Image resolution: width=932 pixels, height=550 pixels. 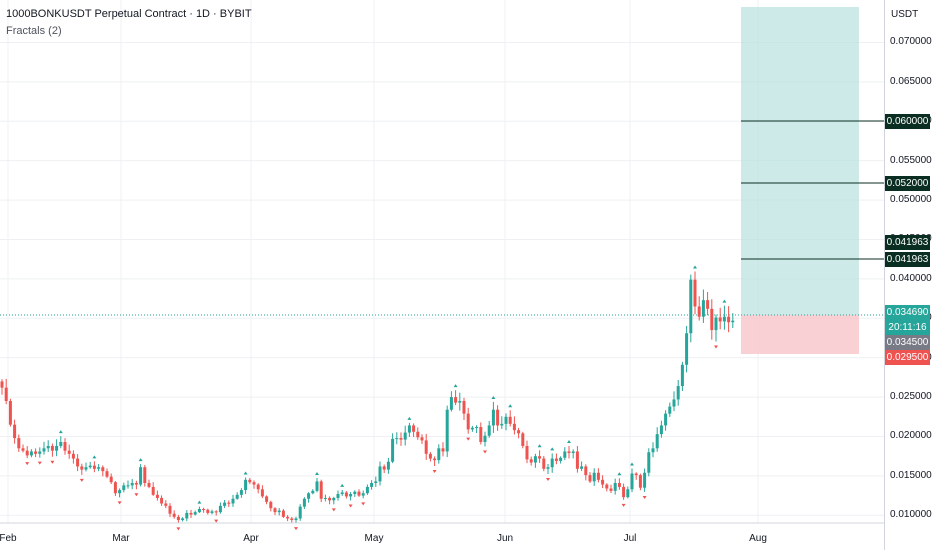 I want to click on indicator-label: Fractals (2), so click(x=34, y=31).